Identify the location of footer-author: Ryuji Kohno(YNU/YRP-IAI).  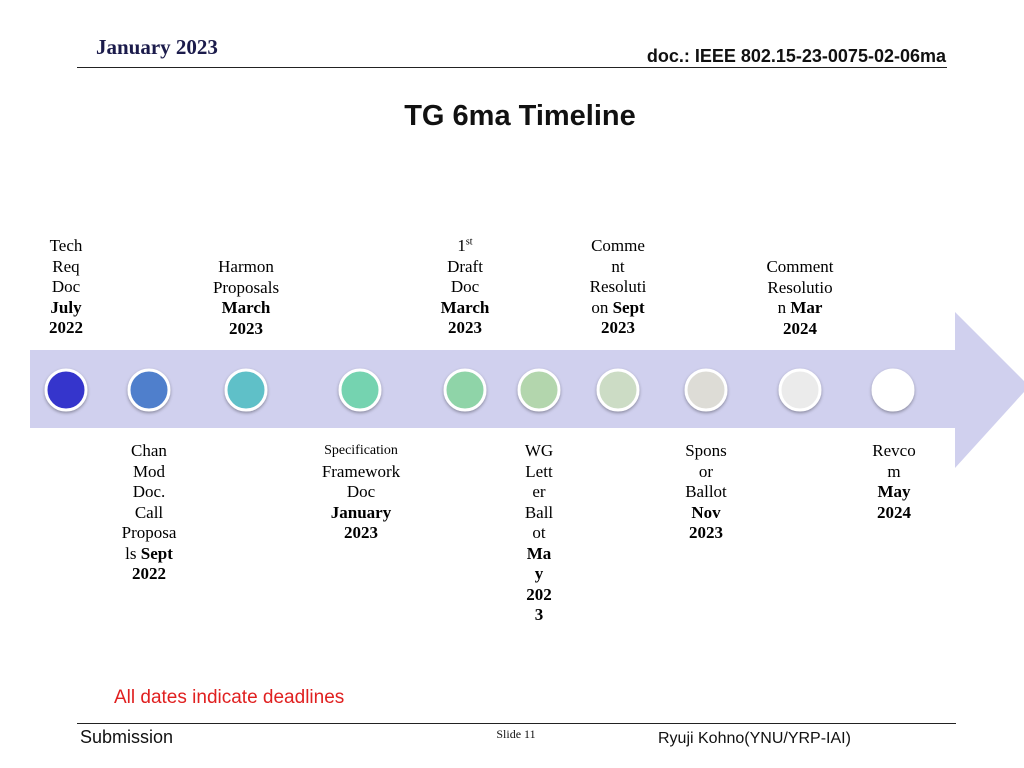
(754, 738).